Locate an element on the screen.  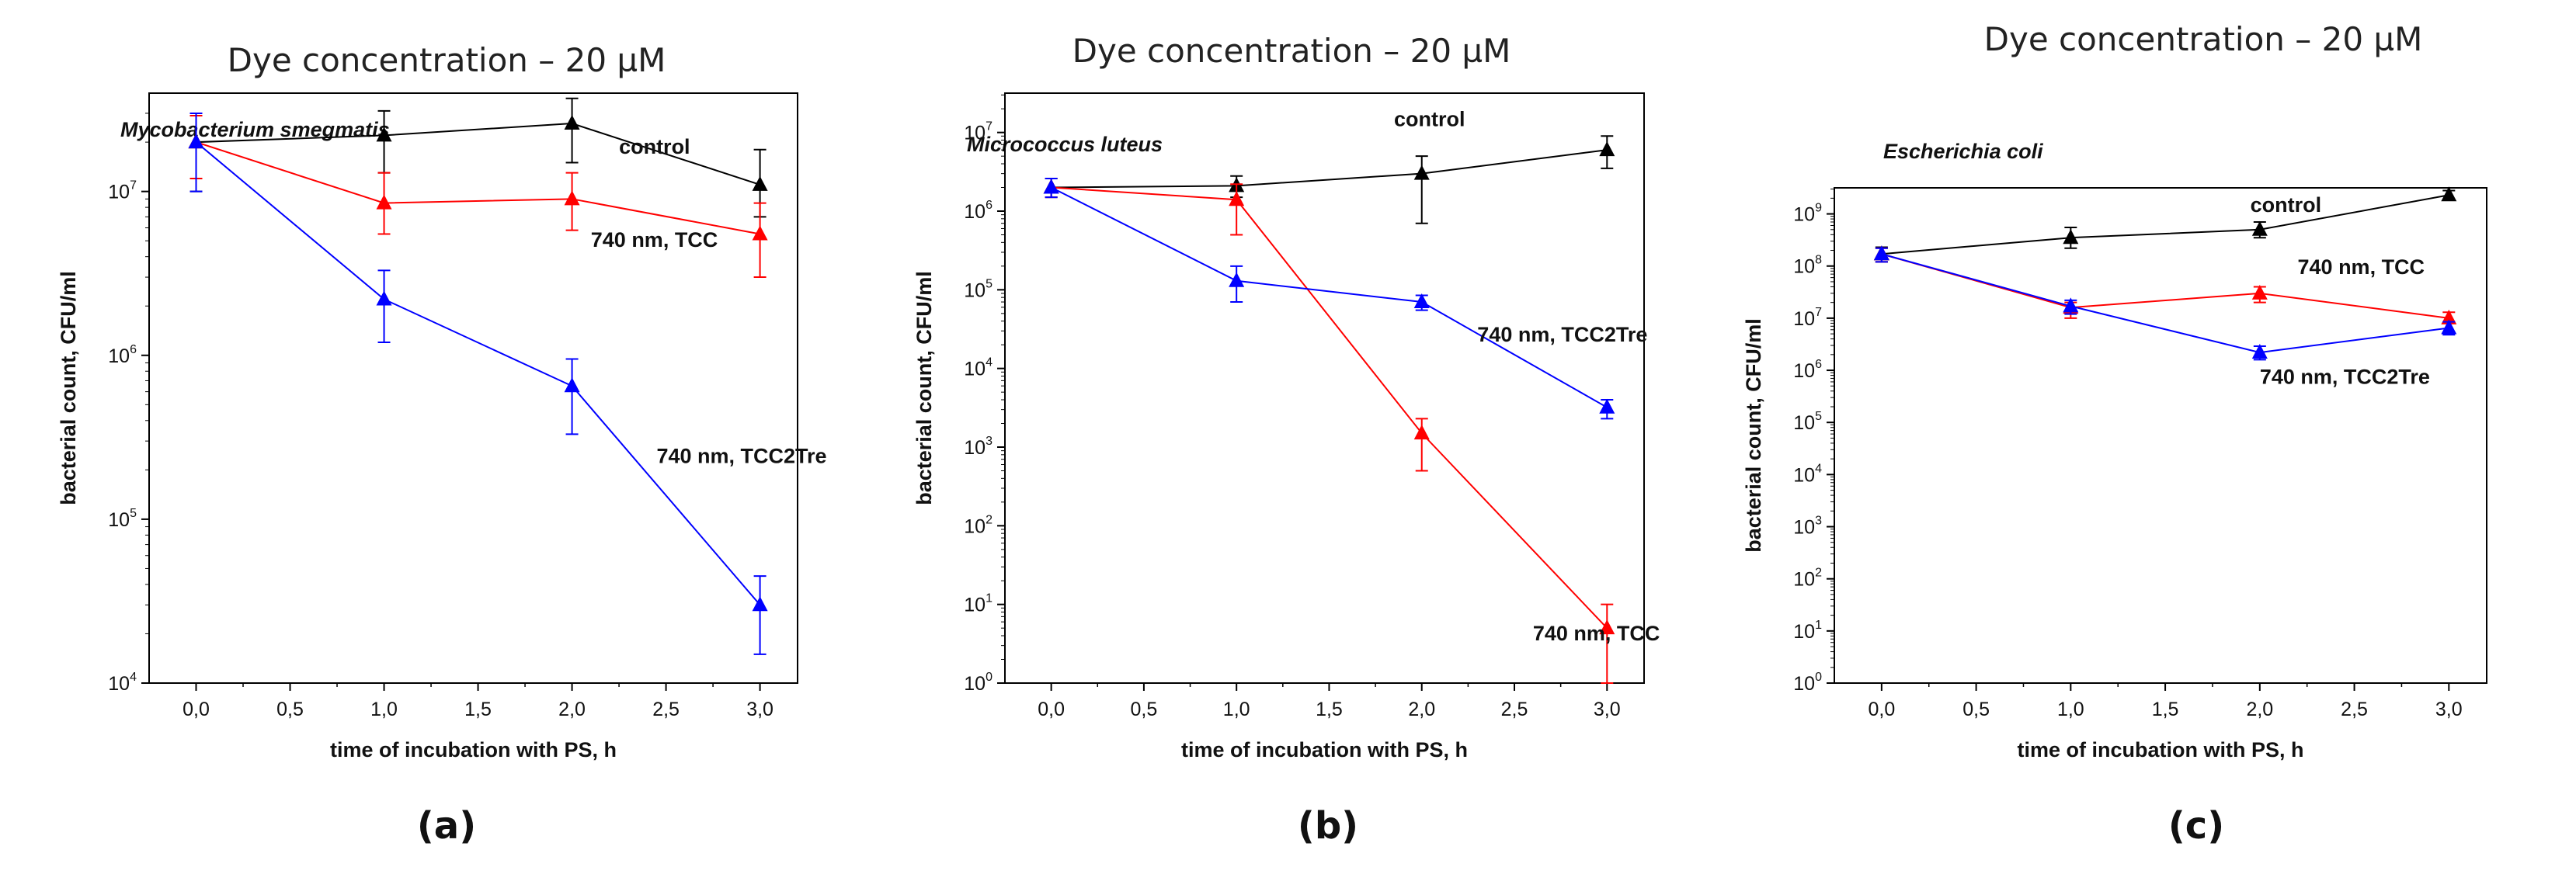
y-tick-exponent: 8 is located at coordinates (1819, 260).